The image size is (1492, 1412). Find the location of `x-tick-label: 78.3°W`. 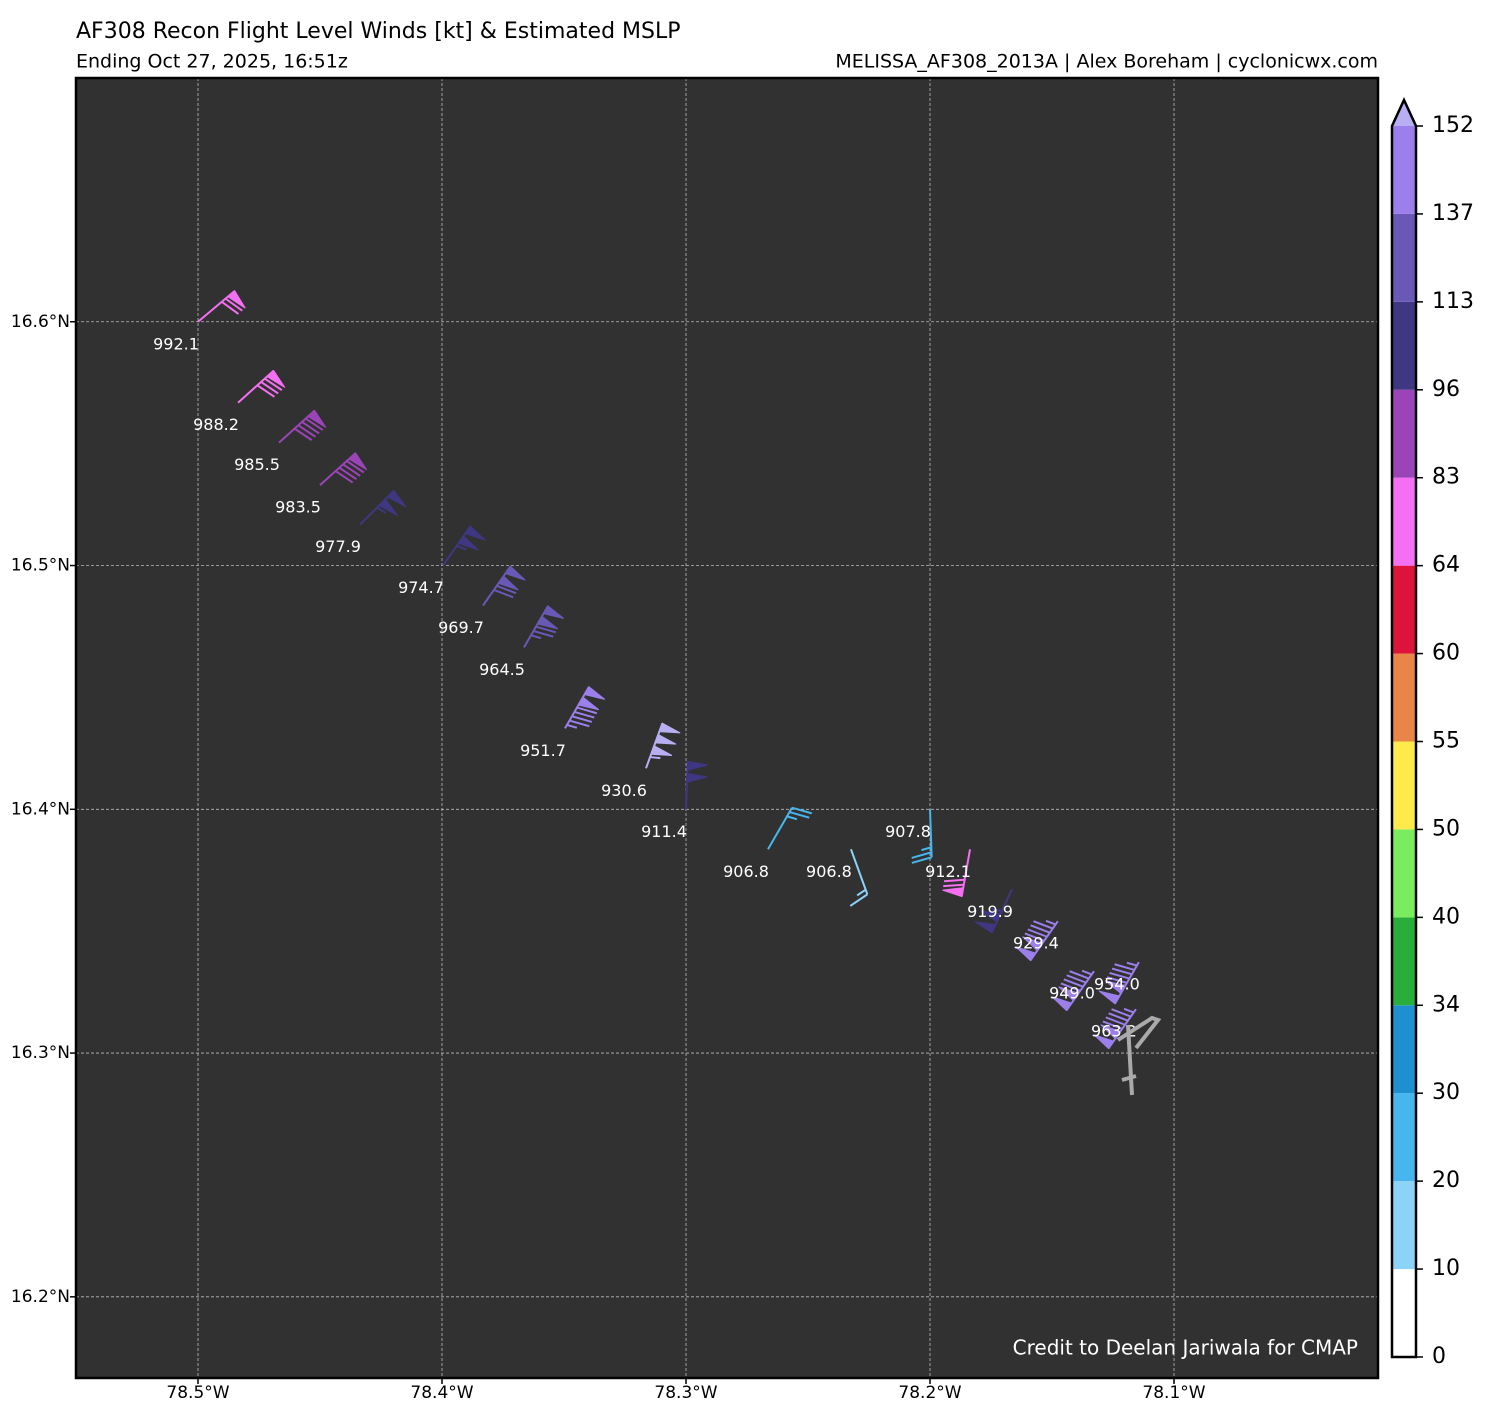

x-tick-label: 78.3°W is located at coordinates (685, 1393).